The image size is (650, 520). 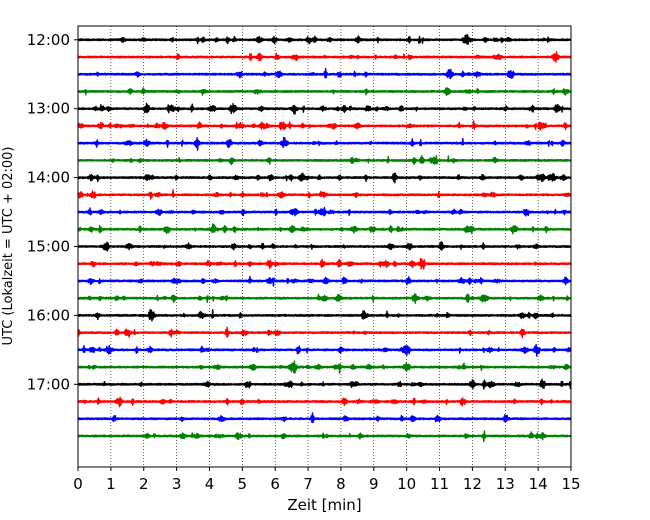 I want to click on y-tick-label: 14:00, so click(x=48, y=178).